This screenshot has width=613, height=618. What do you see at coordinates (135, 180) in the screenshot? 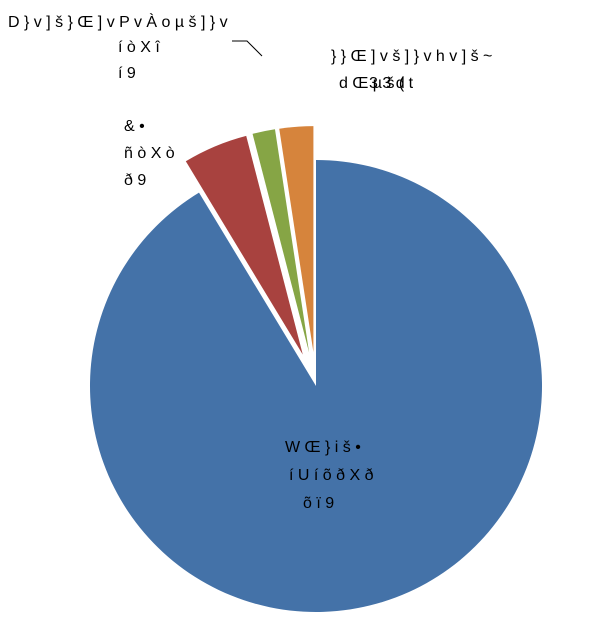
I see `slice-label-red-line-3: ð 9` at bounding box center [135, 180].